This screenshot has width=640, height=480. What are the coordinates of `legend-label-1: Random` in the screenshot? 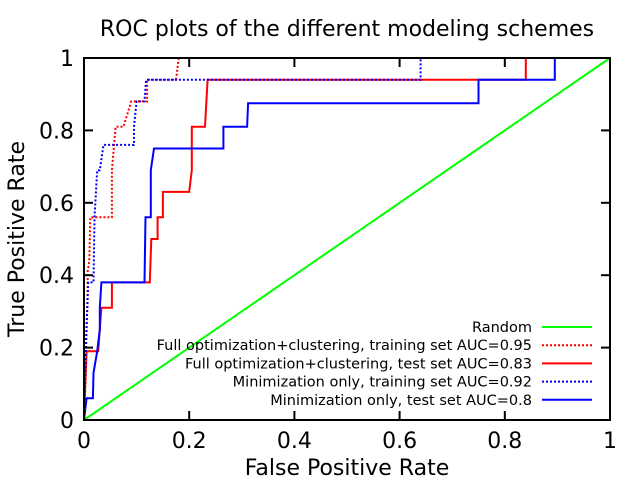 It's located at (502, 328).